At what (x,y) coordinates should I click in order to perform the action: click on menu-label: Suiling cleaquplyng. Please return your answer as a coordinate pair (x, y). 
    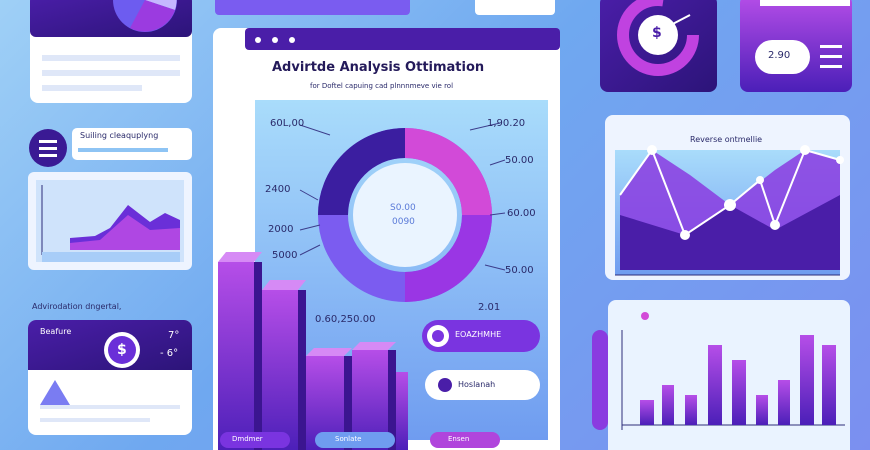
    Looking at the image, I should click on (119, 135).